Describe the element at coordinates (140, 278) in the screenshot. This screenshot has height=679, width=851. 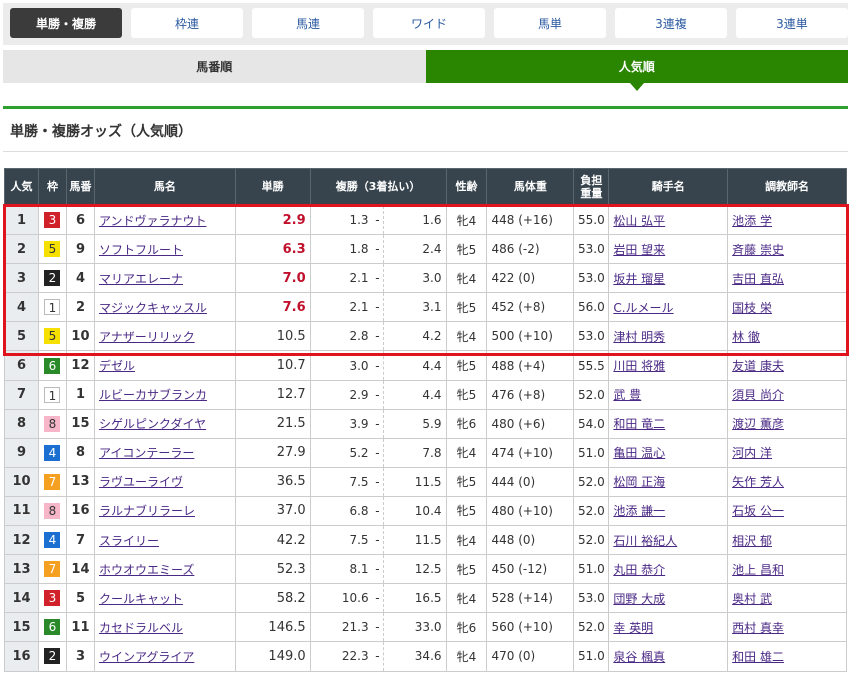
I see `horse-name-link: マリアエレーナ` at that location.